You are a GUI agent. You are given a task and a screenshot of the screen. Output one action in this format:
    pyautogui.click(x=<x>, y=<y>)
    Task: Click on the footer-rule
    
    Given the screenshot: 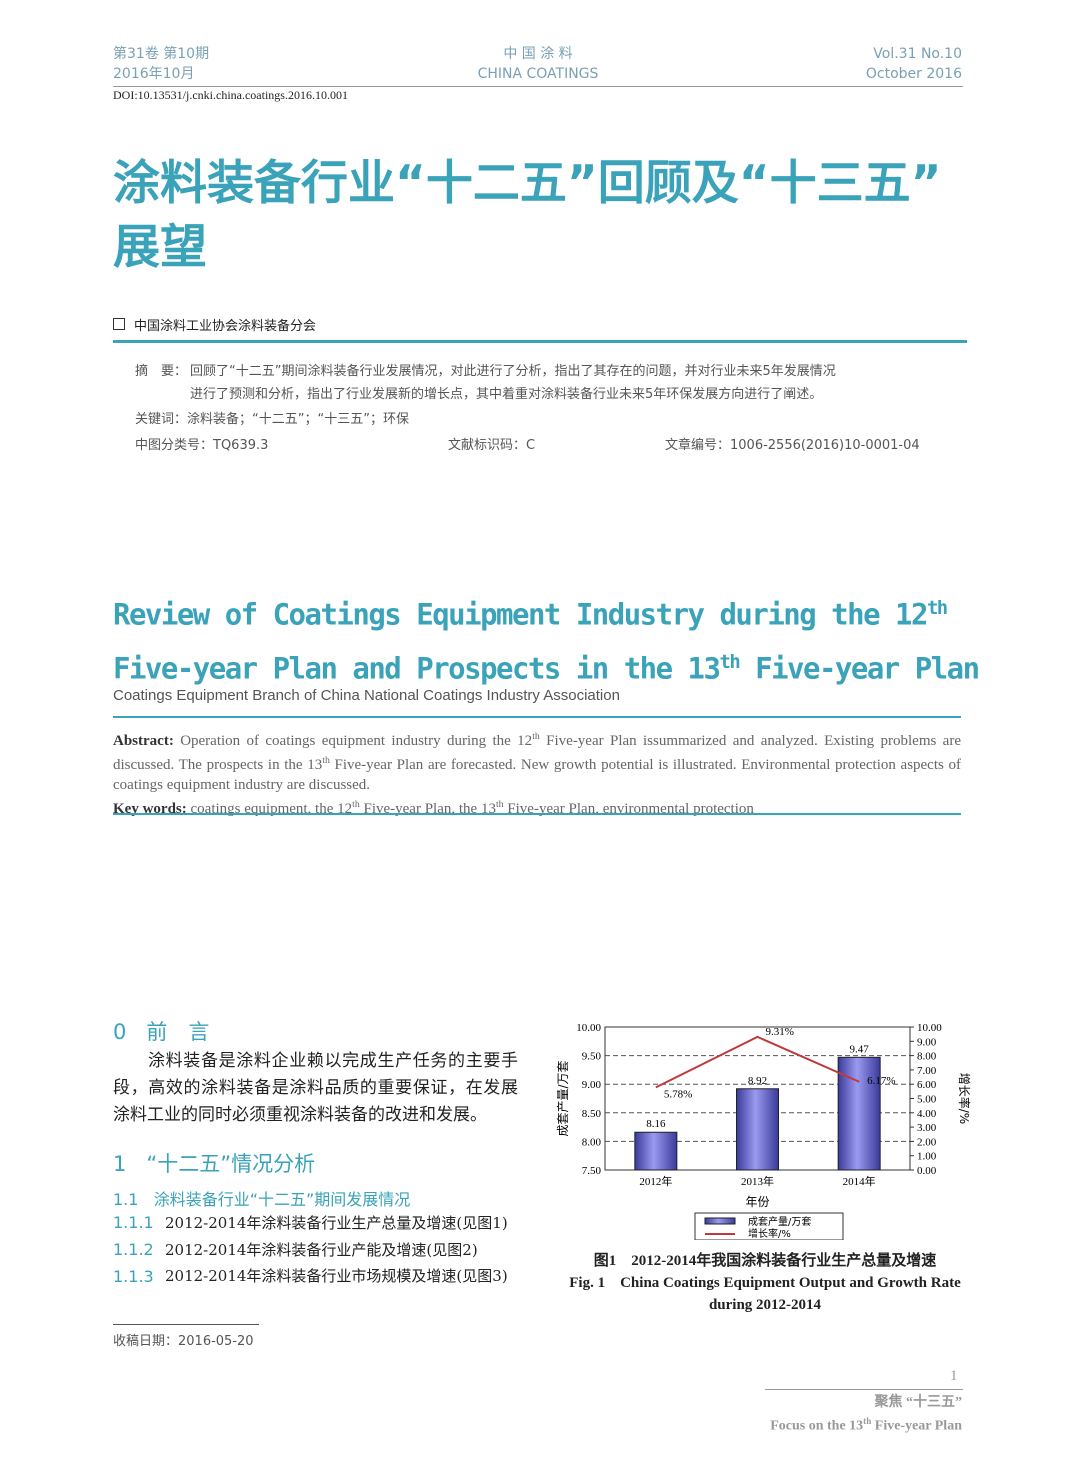 What is the action you would take?
    pyautogui.click(x=864, y=1389)
    